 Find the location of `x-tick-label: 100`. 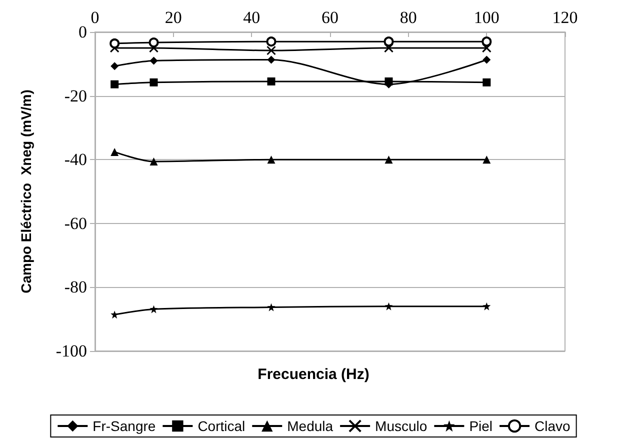

x-tick-label: 100 is located at coordinates (487, 17).